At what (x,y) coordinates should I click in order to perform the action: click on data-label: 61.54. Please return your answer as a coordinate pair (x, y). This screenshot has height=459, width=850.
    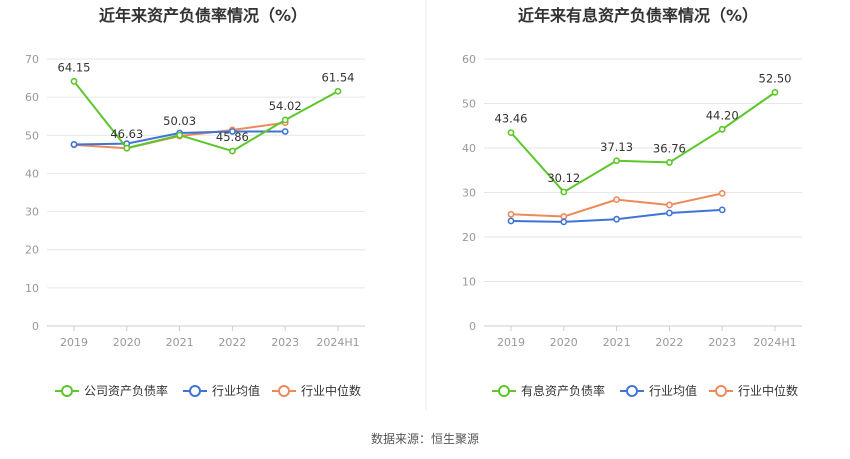
    Looking at the image, I should click on (338, 77).